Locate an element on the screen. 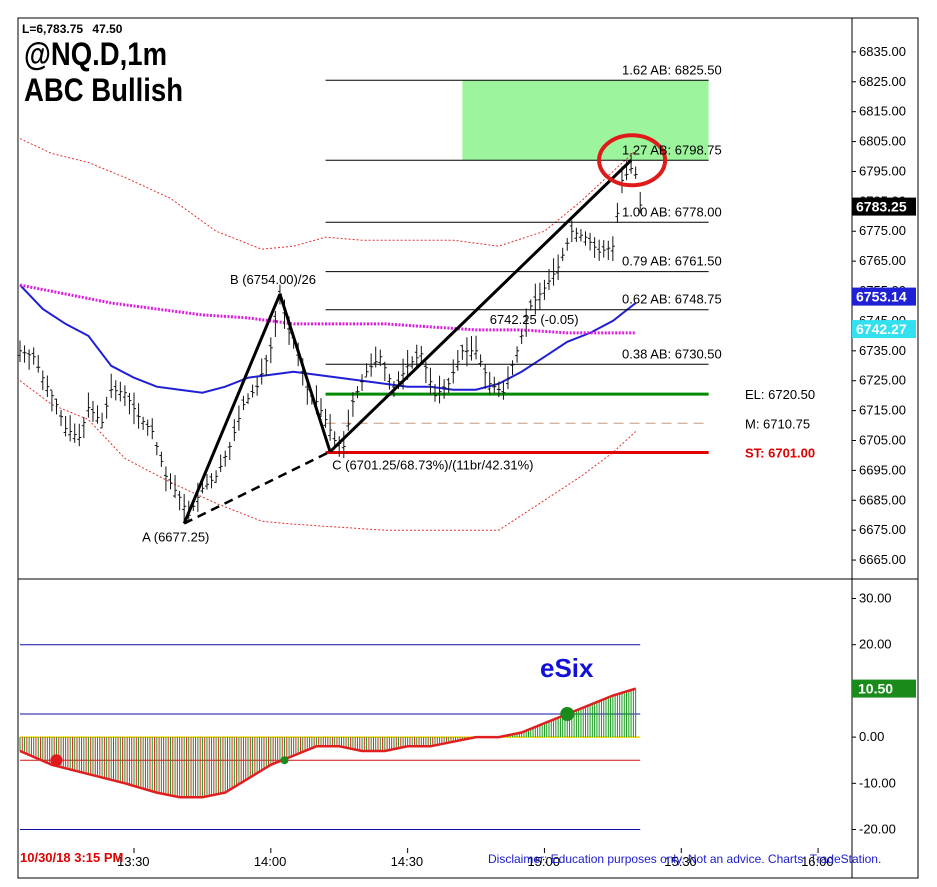  annotation: 6742.25 (-0.05) is located at coordinates (534, 319).